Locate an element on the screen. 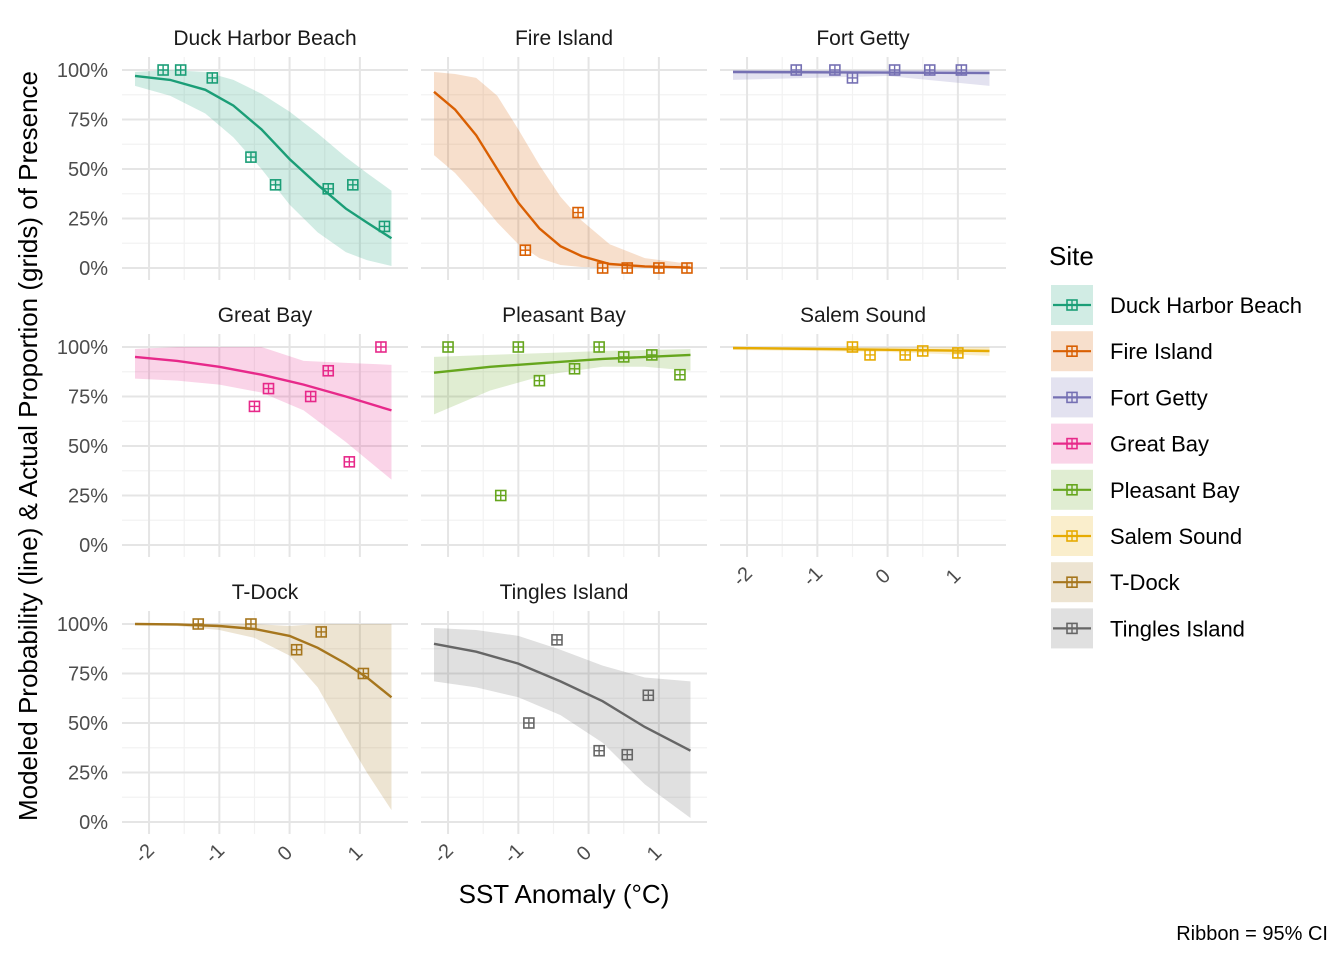  legend-item: Fire Island is located at coordinates (1132, 351).